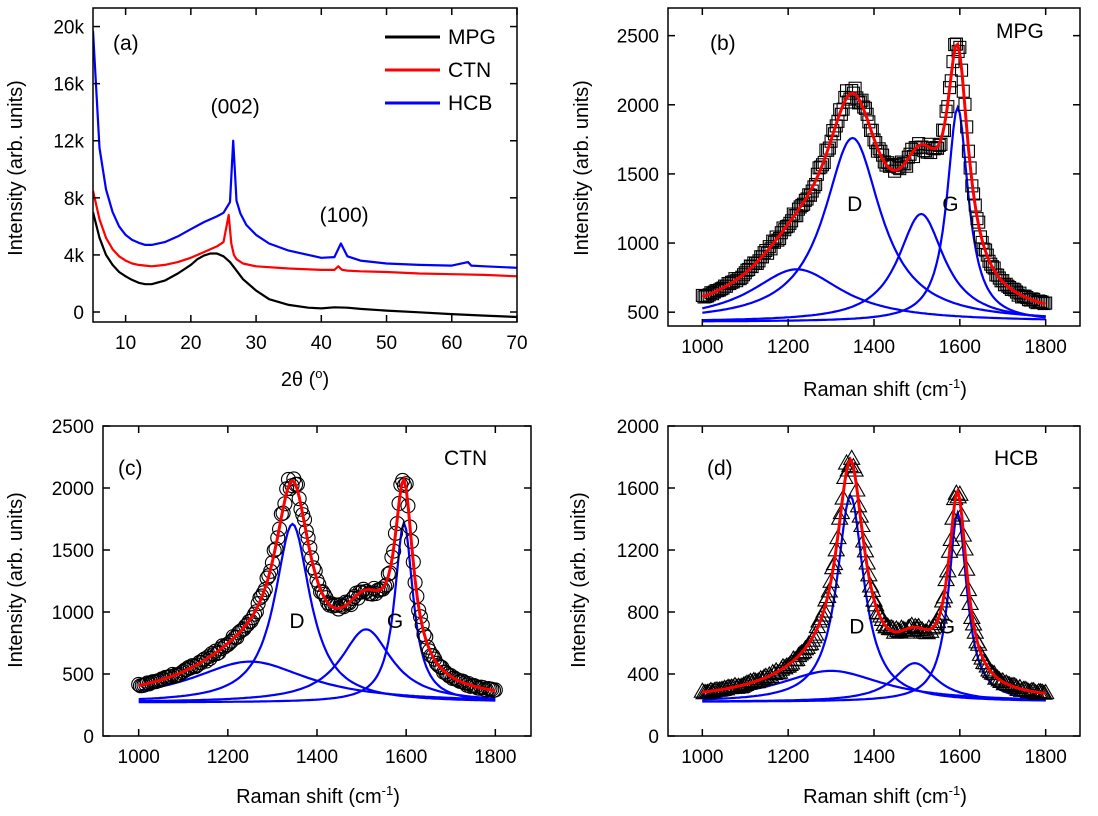 The image size is (1098, 816). I want to click on panel-b-xtick-label: 1000, so click(702, 347).